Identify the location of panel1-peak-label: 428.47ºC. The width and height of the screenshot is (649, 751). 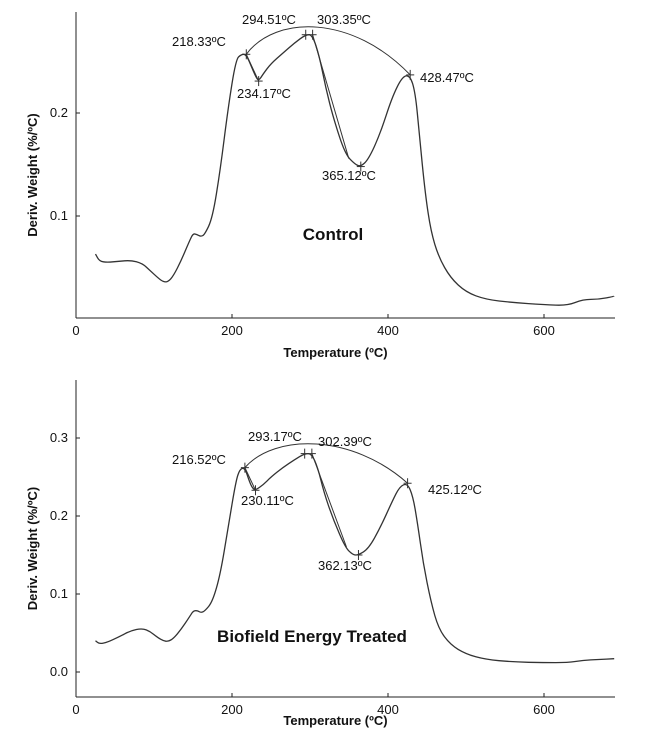
(447, 77).